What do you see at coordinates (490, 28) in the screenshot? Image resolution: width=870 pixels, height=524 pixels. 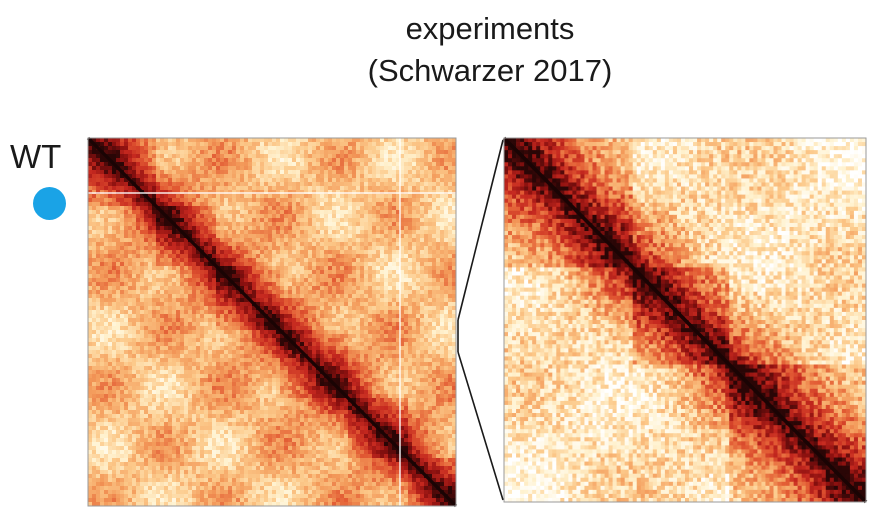 I see `title-line-1: experiments` at bounding box center [490, 28].